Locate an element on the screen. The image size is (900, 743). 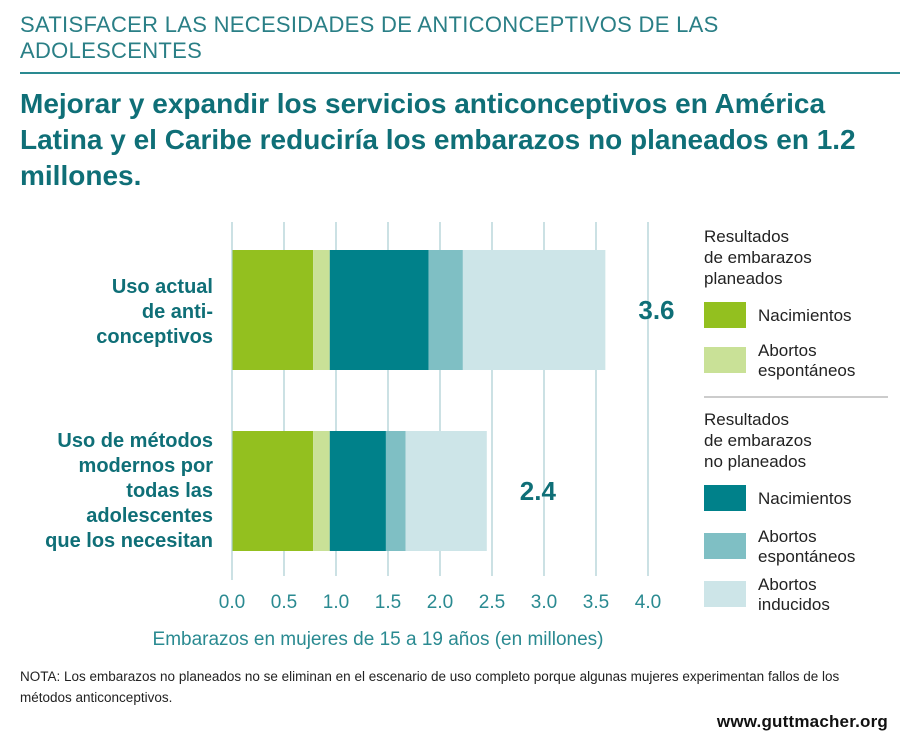
legend-item-nacimientos-no-planeados-swatch is located at coordinates (725, 498).